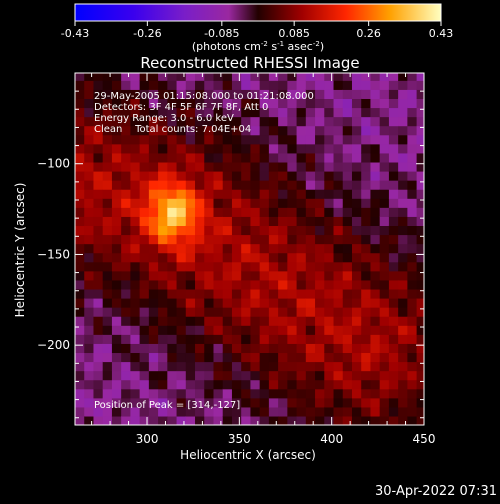 Image resolution: width=500 pixels, height=504 pixels. What do you see at coordinates (258, 12) in the screenshot?
I see `colorbar-strip` at bounding box center [258, 12].